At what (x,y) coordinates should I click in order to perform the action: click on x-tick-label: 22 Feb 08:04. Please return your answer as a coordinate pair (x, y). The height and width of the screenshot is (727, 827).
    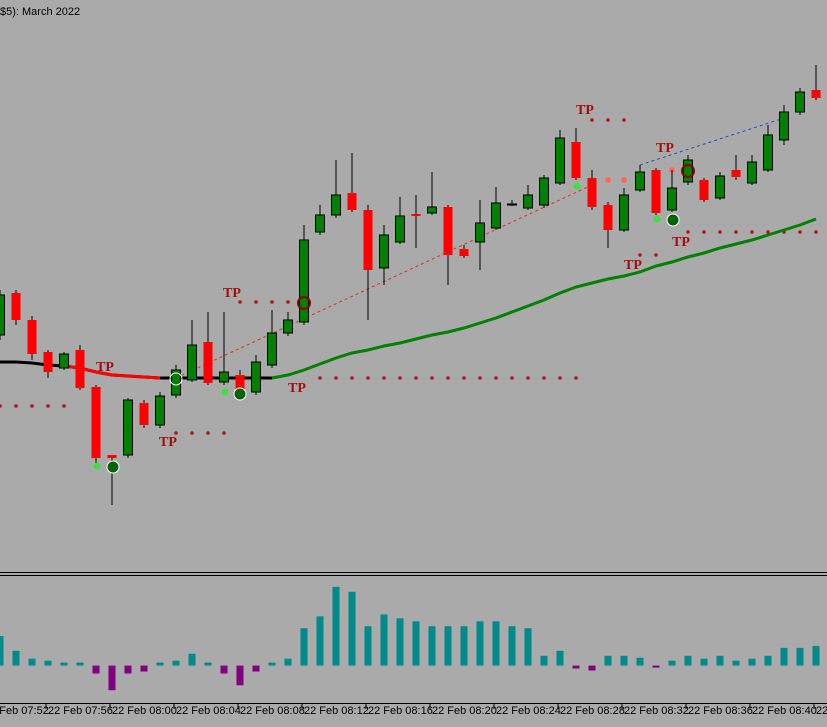
    Looking at the image, I should click on (208, 711).